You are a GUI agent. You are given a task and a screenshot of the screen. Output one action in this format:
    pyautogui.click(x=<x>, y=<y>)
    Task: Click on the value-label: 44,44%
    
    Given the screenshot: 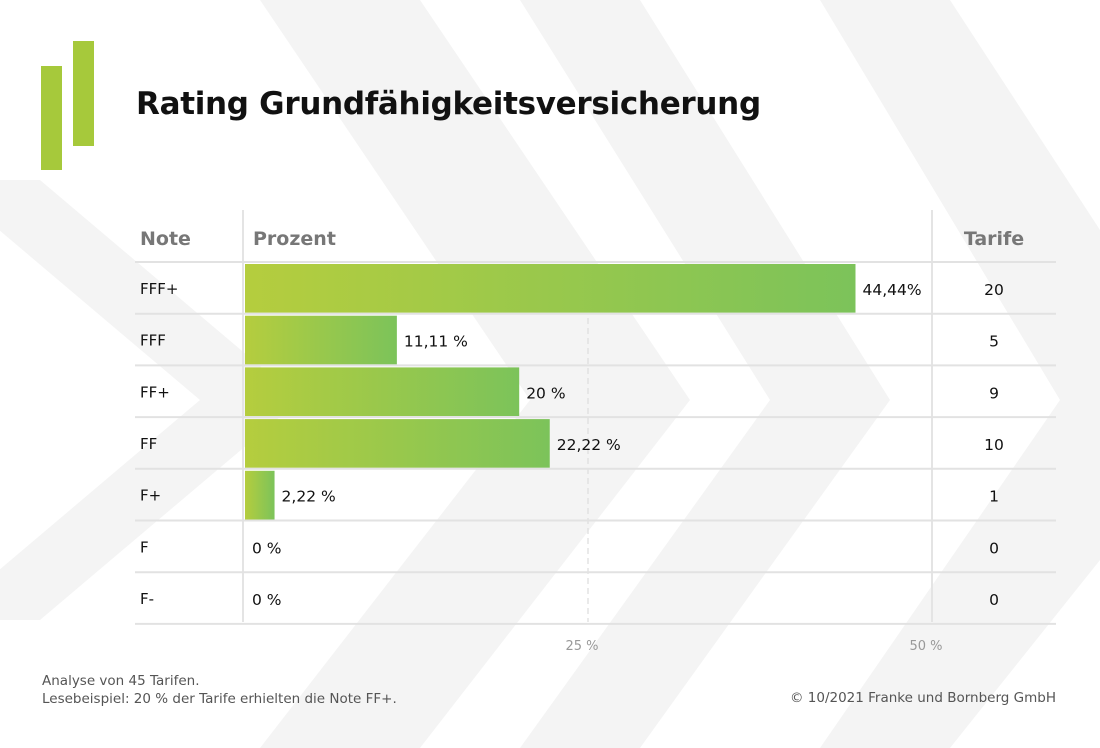 What is the action you would take?
    pyautogui.click(x=891, y=290)
    